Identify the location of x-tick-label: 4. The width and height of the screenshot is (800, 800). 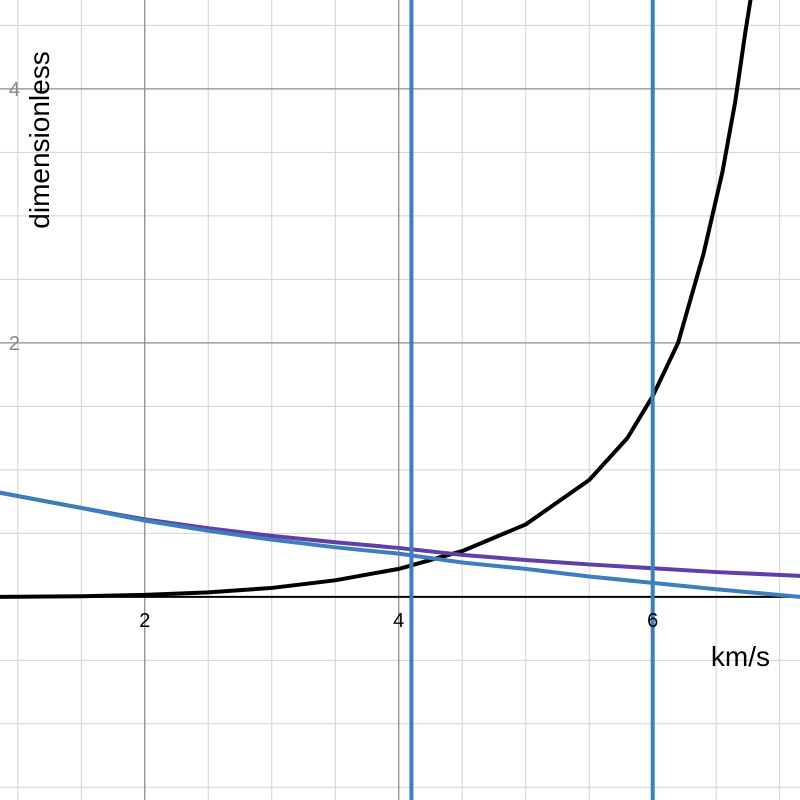
(398, 621).